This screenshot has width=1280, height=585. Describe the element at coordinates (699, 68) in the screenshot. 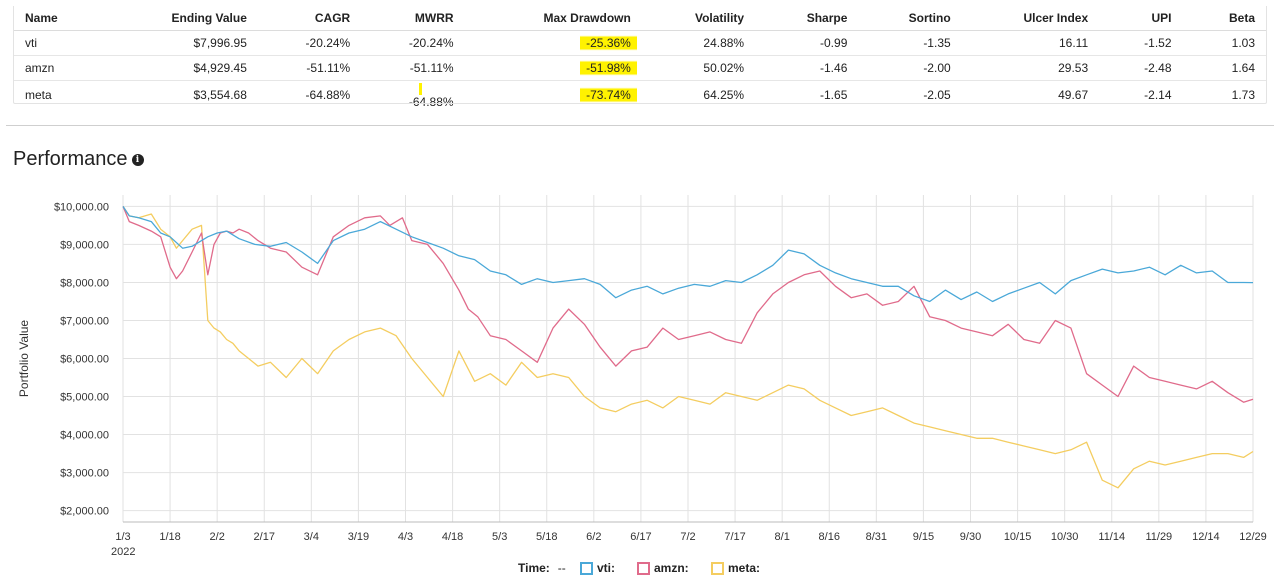

I see `cell-volatility: 50.02%` at that location.